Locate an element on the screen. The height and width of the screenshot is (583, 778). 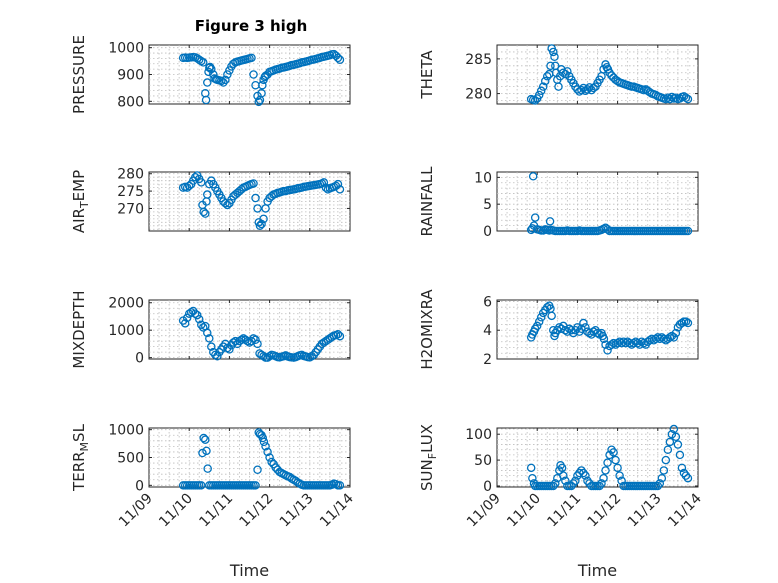
pressure-plot: 800 900 1000 PRESSURE is located at coordinates (210, 74).